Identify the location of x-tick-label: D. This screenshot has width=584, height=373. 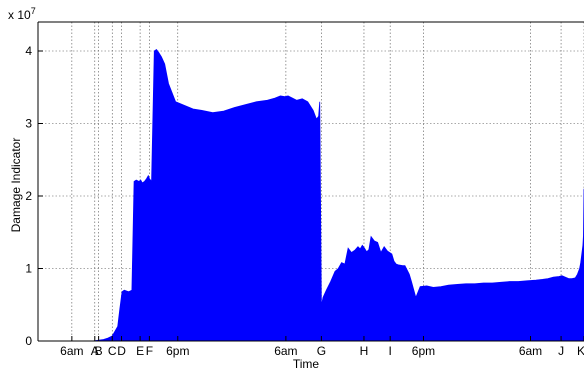
(121, 351).